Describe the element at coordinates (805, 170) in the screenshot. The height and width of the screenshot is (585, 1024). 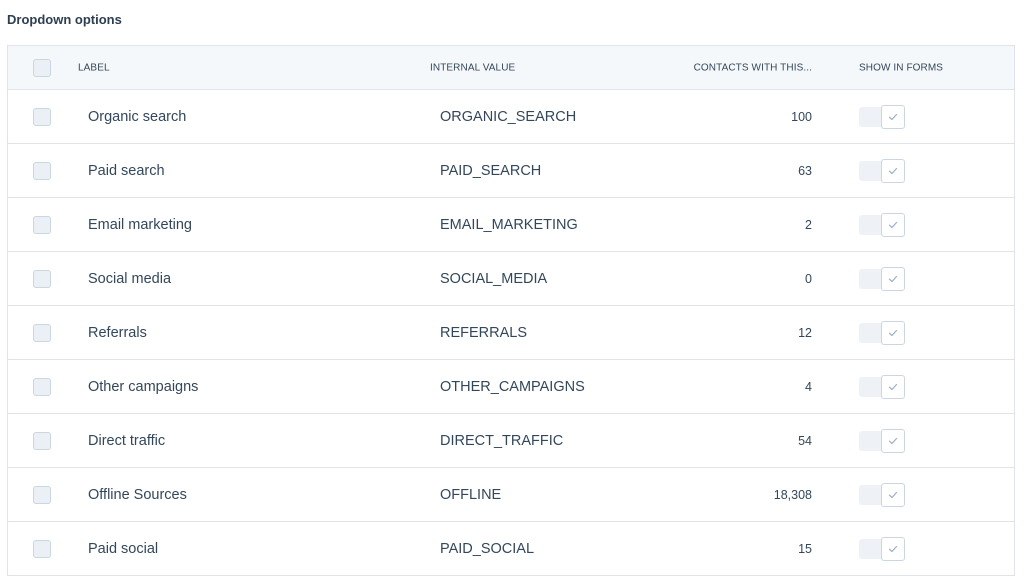
I see `option-contacts-count: 63` at that location.